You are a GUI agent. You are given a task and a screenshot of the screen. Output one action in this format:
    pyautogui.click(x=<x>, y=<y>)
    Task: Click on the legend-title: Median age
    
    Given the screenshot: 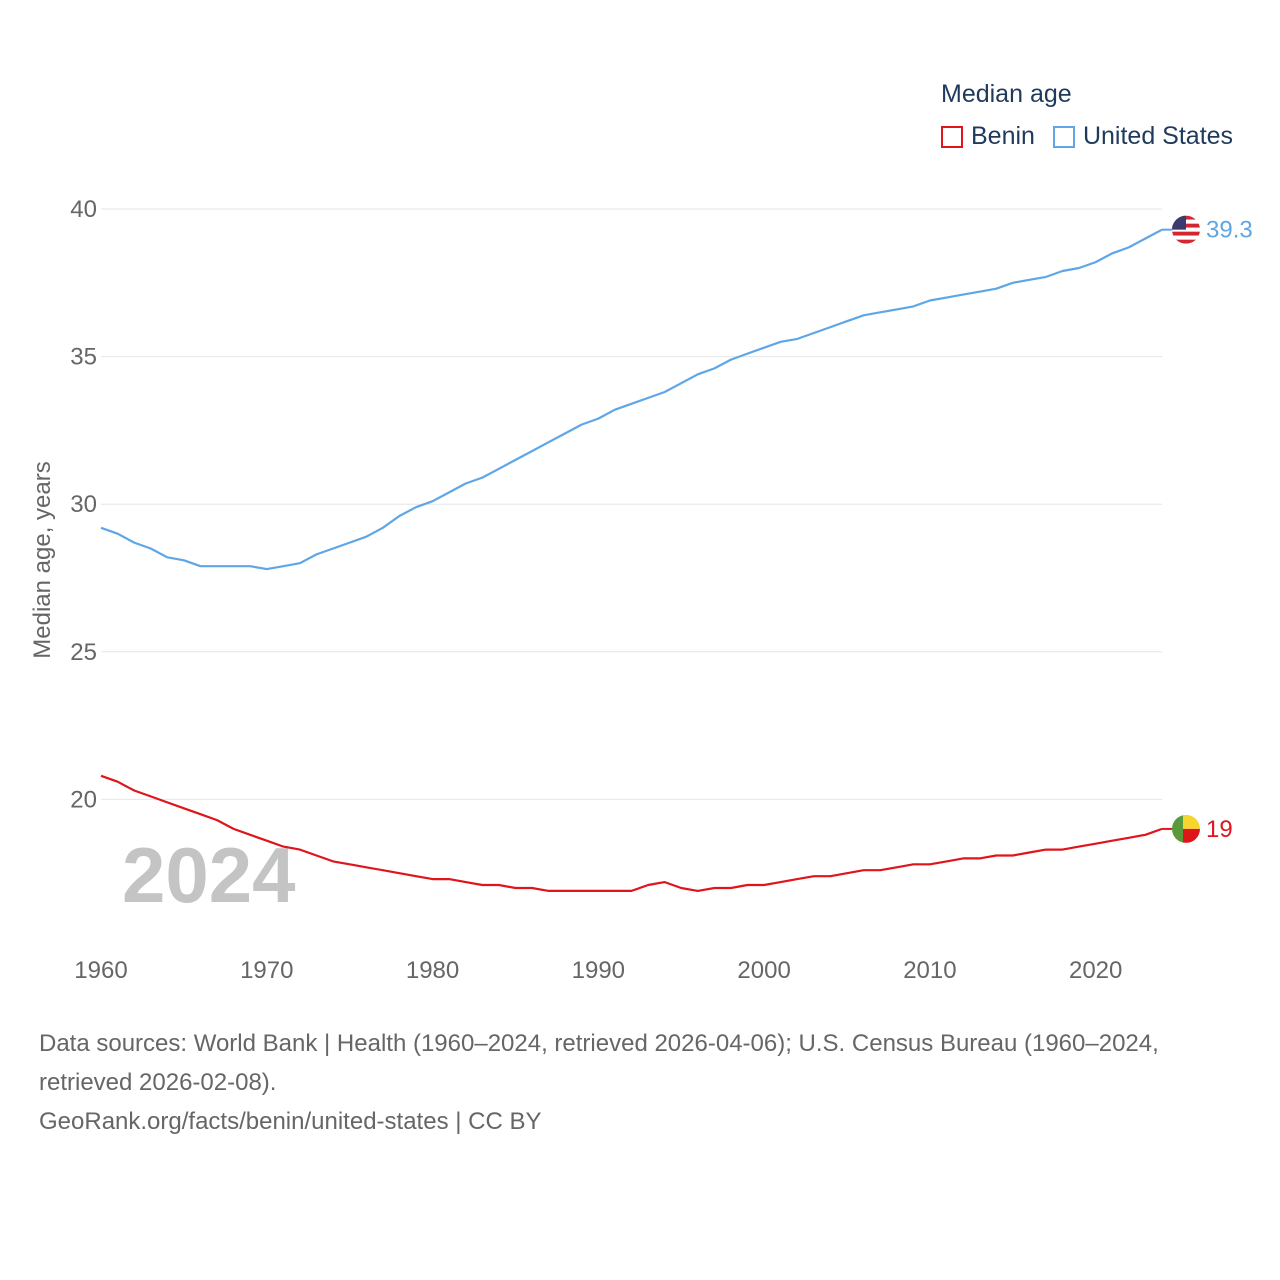 What is the action you would take?
    pyautogui.click(x=1006, y=94)
    